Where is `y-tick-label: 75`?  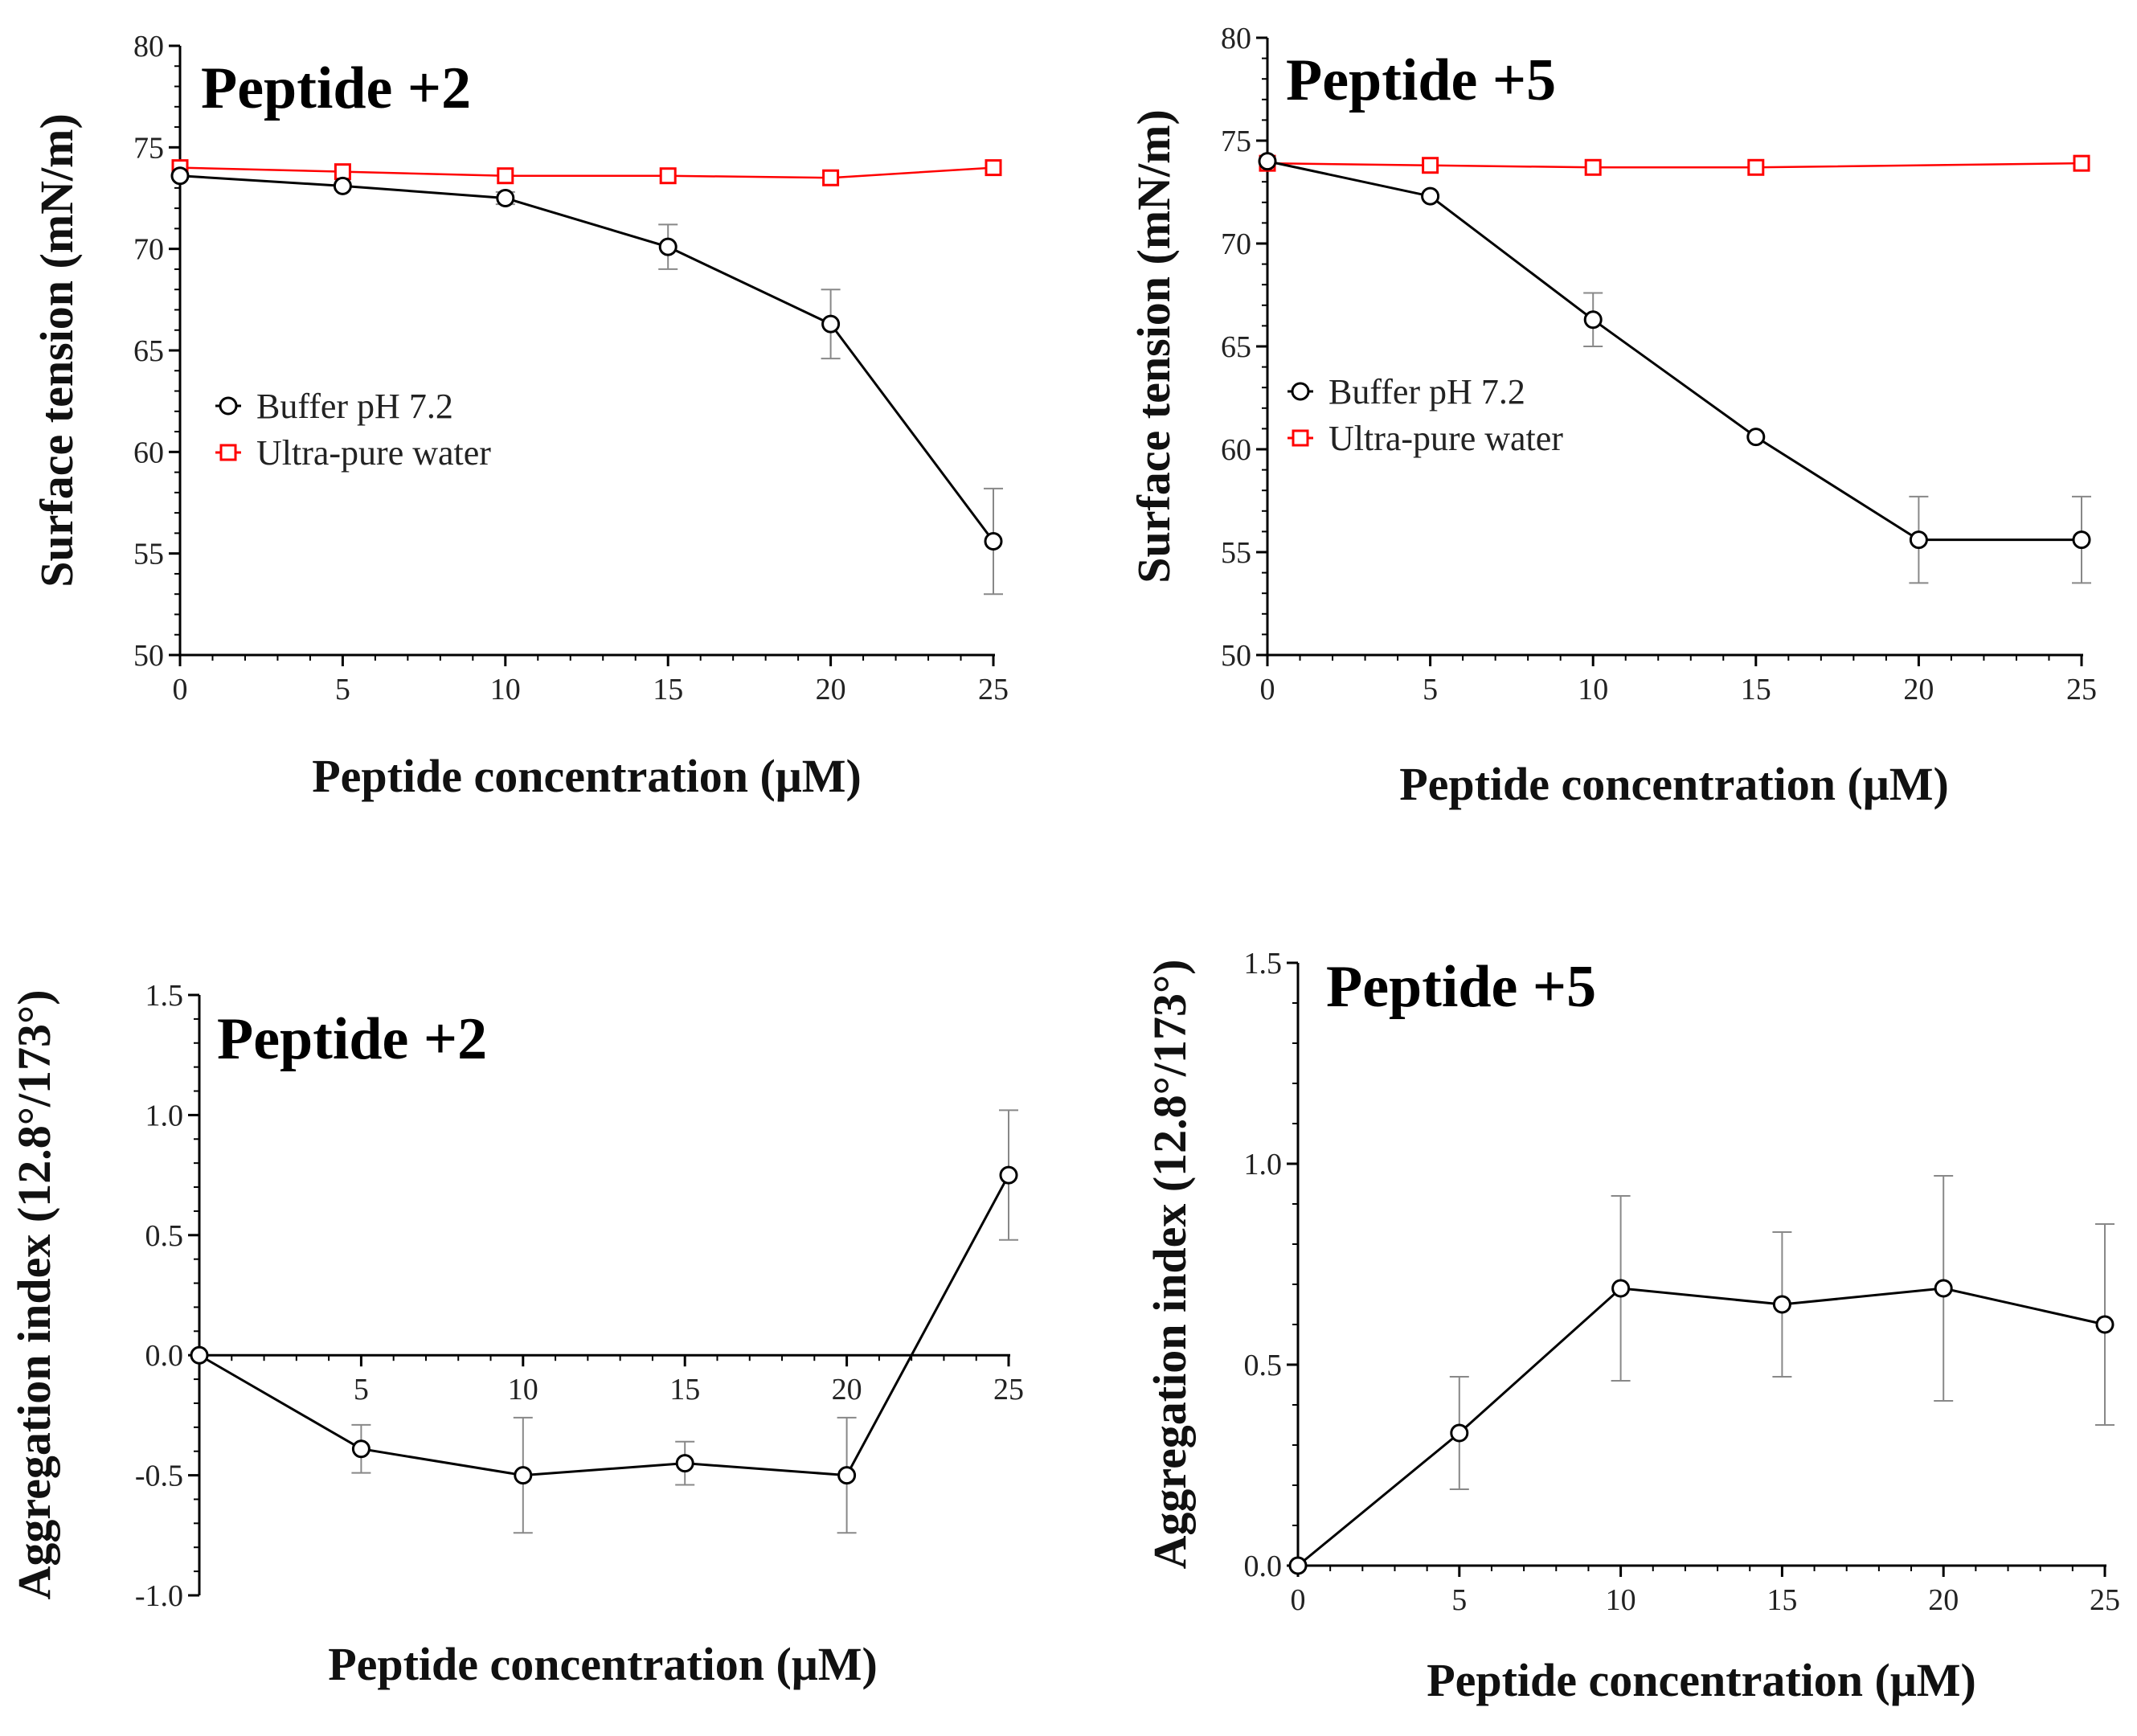 y-tick-label: 75 is located at coordinates (148, 148).